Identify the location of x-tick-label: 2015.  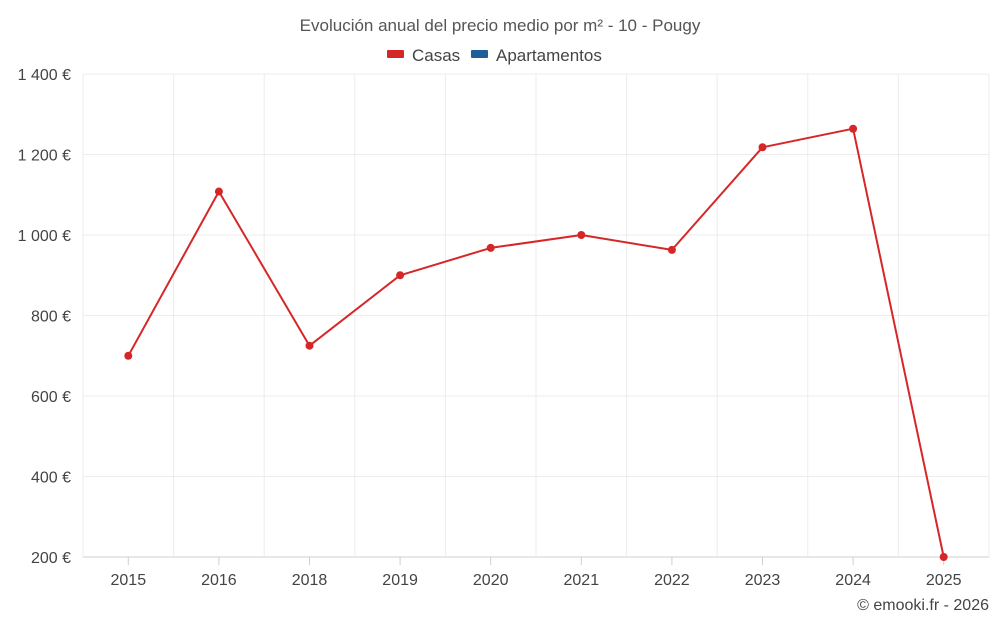
(129, 580).